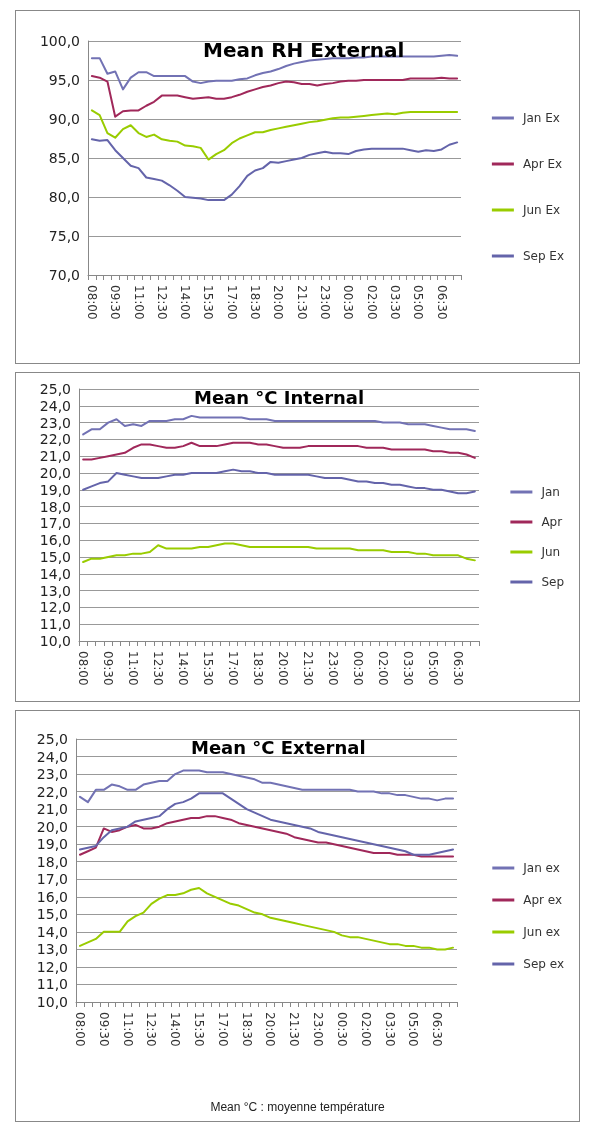 This screenshot has width=594, height=1124. What do you see at coordinates (543, 256) in the screenshot?
I see `legend-label: Sep Ex` at bounding box center [543, 256].